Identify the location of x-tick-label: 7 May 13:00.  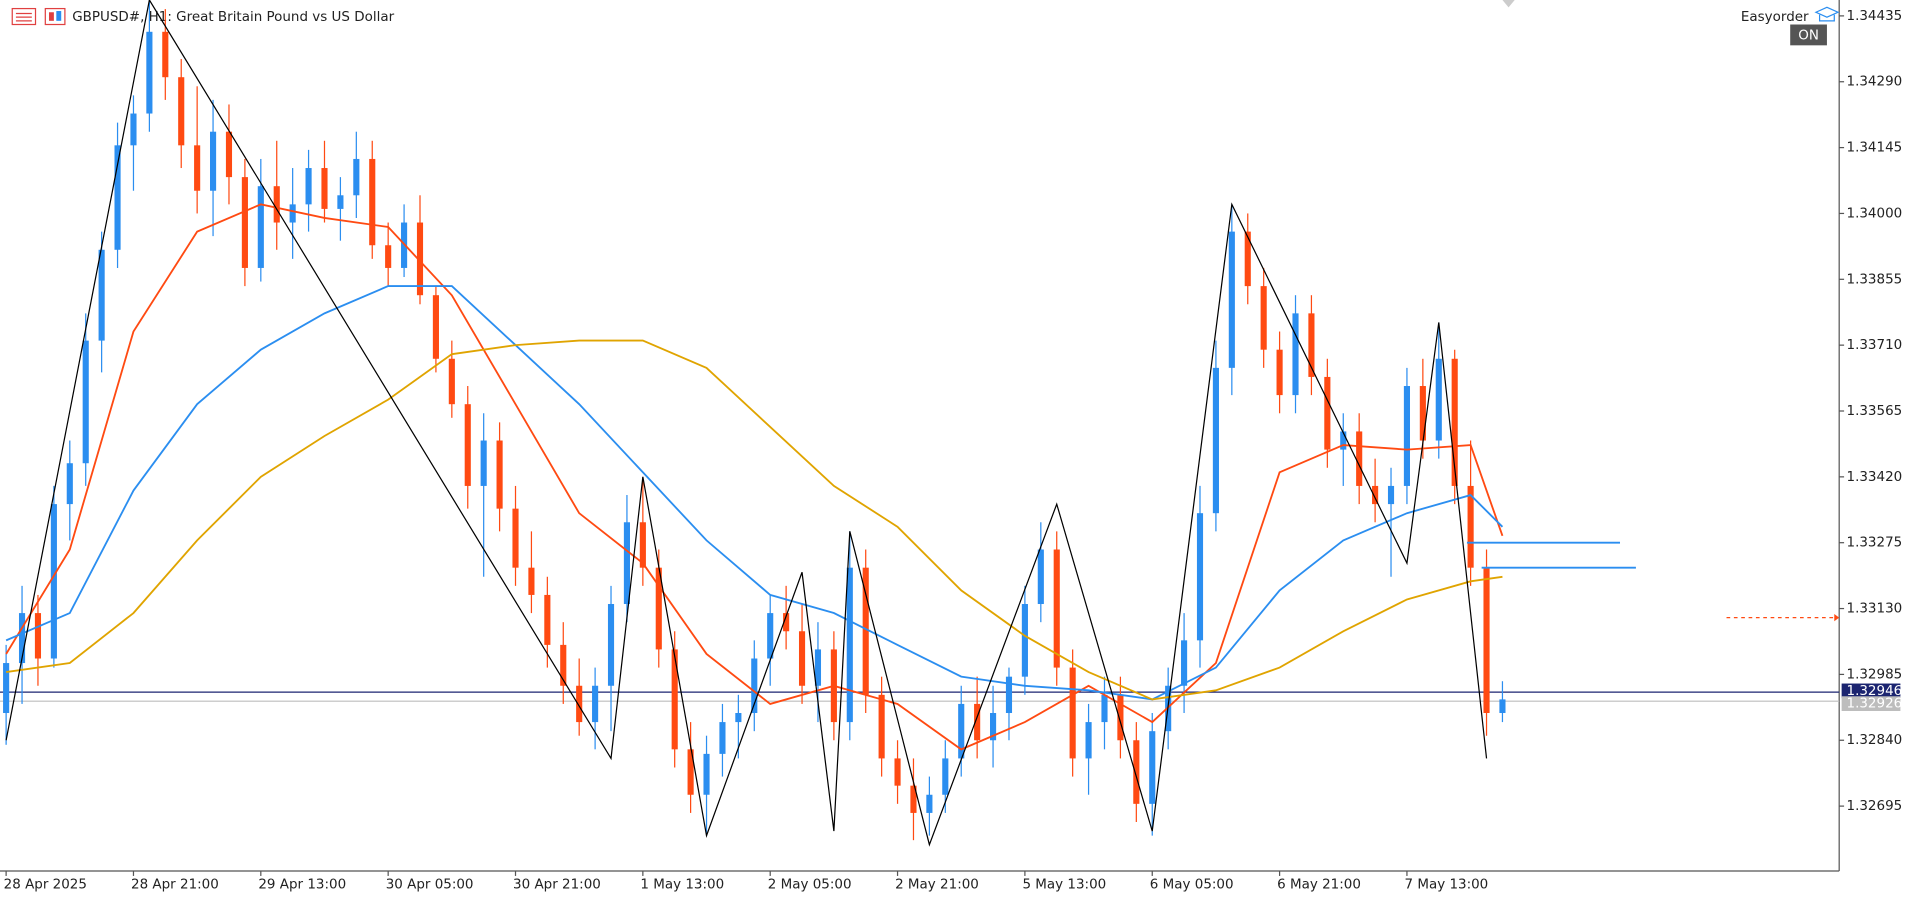
(1446, 885).